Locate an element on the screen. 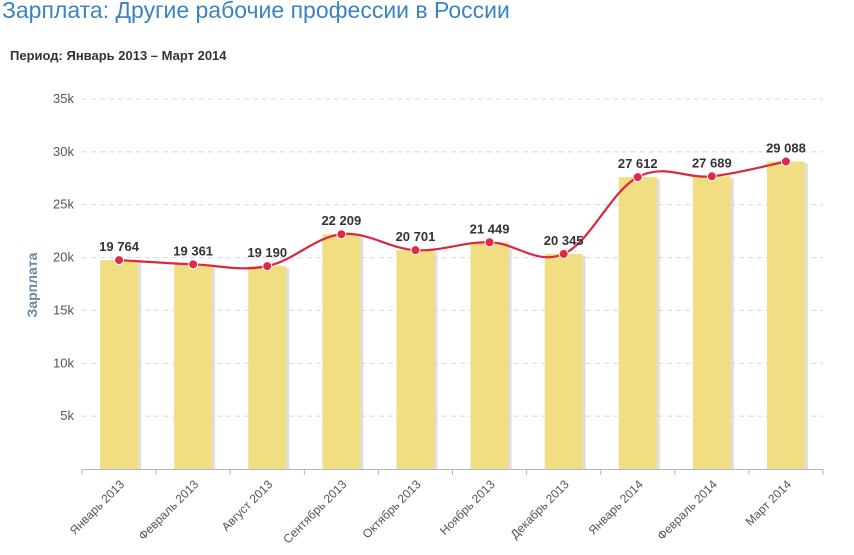  period-label: Период: Январь 2013 – Март 2014 is located at coordinates (118, 55).